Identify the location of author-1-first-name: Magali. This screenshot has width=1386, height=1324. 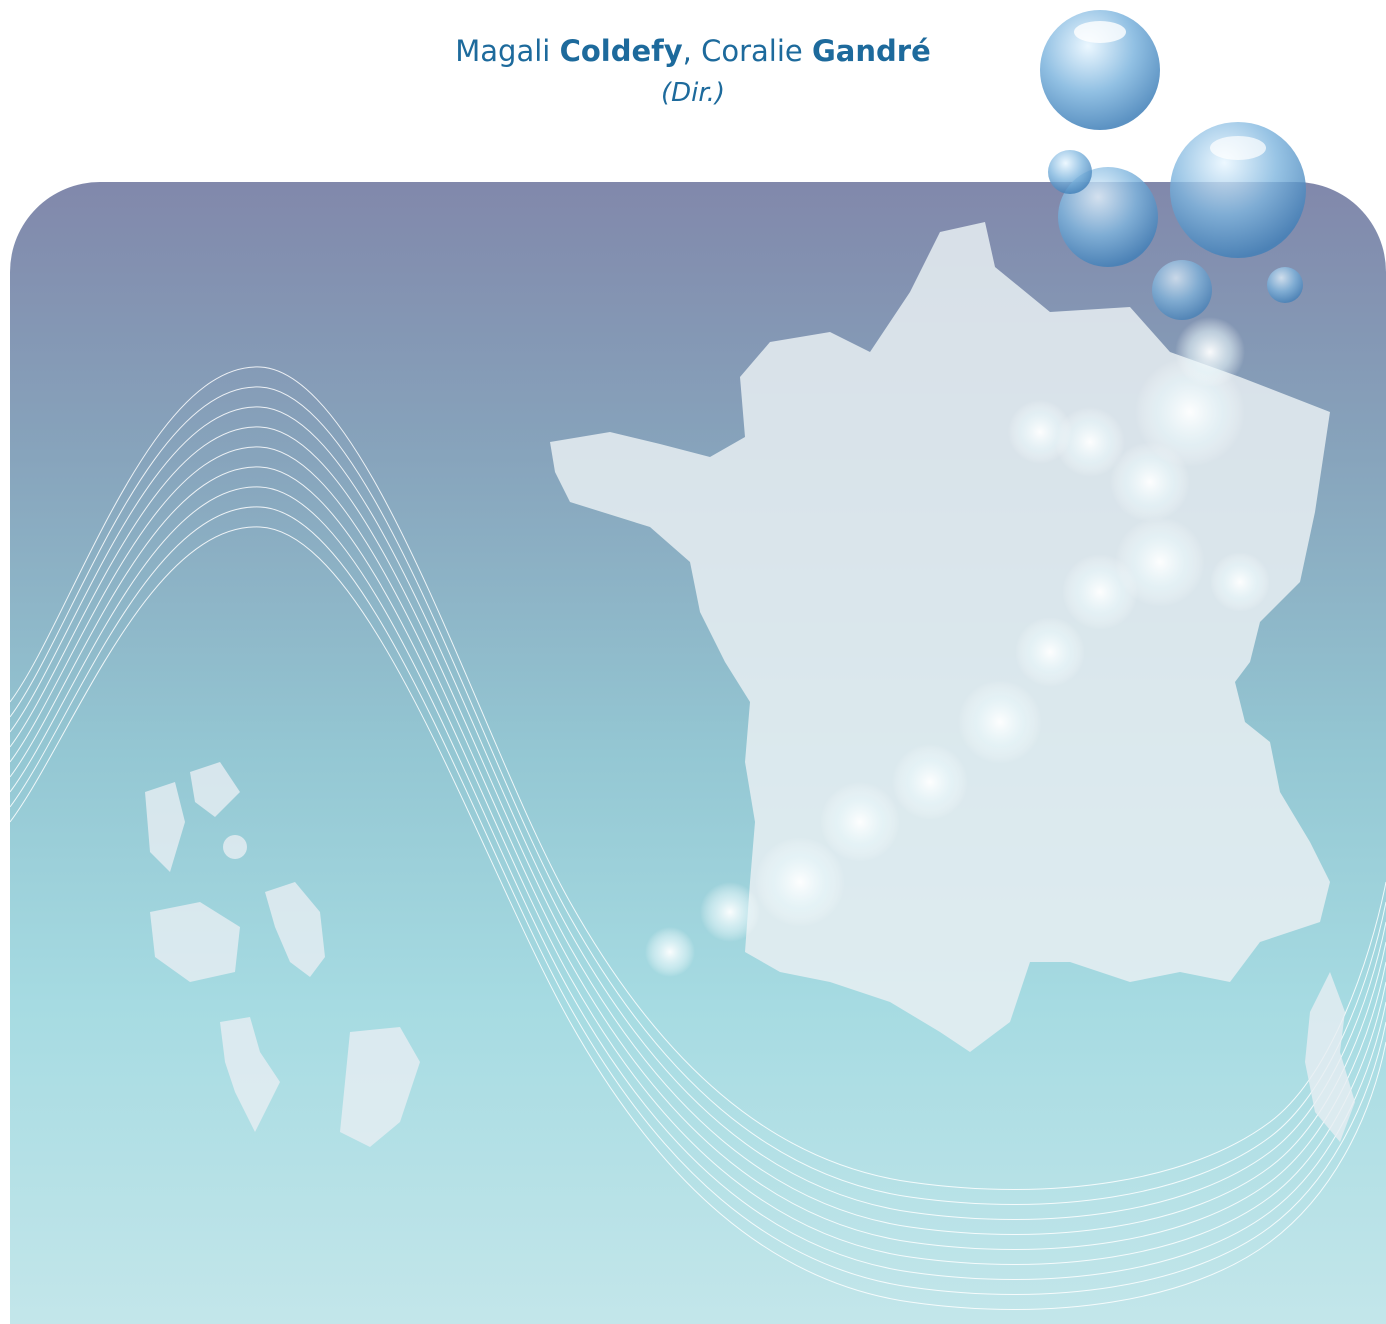
(503, 51).